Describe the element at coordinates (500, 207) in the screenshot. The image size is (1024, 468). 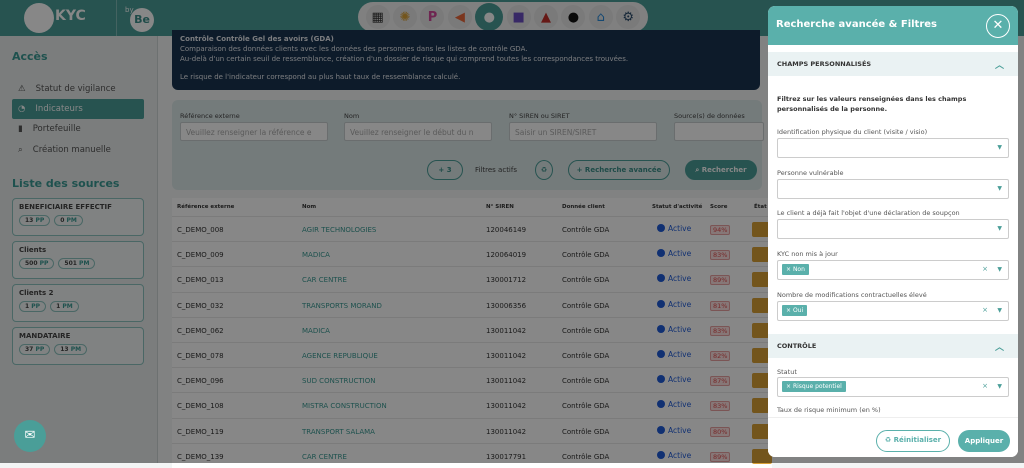
I see `col-siren: N° SIREN` at that location.